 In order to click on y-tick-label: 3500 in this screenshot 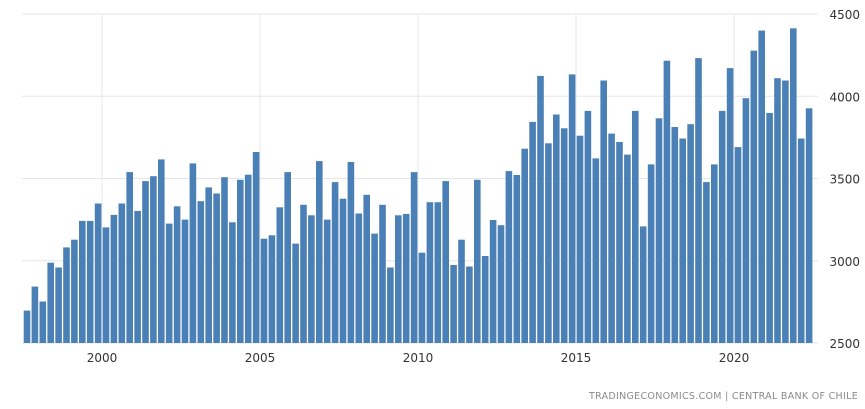, I will do `click(844, 180)`.